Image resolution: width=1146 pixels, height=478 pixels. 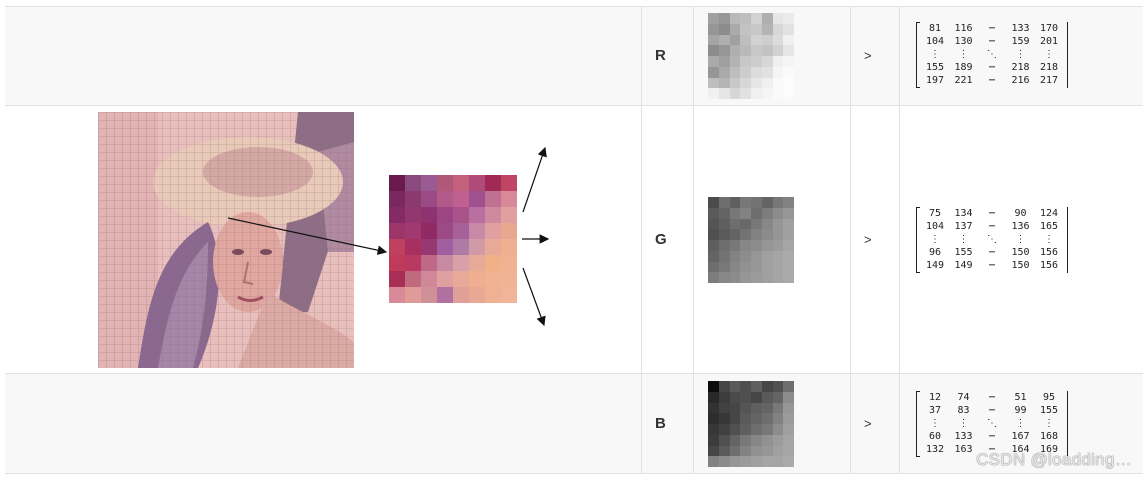 What do you see at coordinates (992, 410) in the screenshot?
I see `matrix-row: 37 83 ⋯ 99 155` at bounding box center [992, 410].